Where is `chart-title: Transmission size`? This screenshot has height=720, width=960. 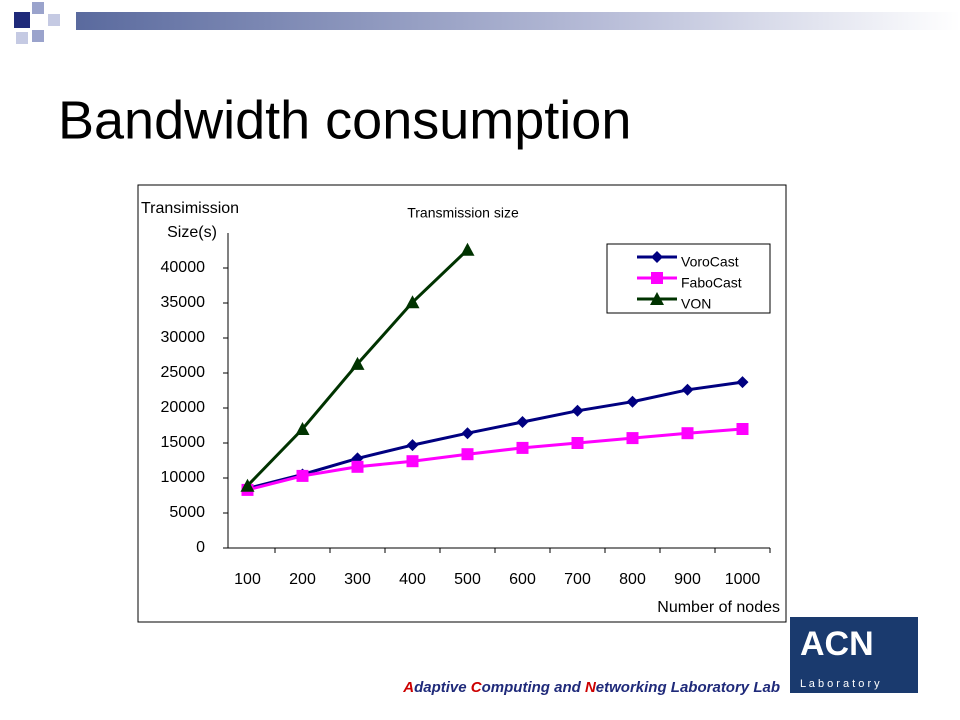
chart-title: Transmission size is located at coordinates (463, 213).